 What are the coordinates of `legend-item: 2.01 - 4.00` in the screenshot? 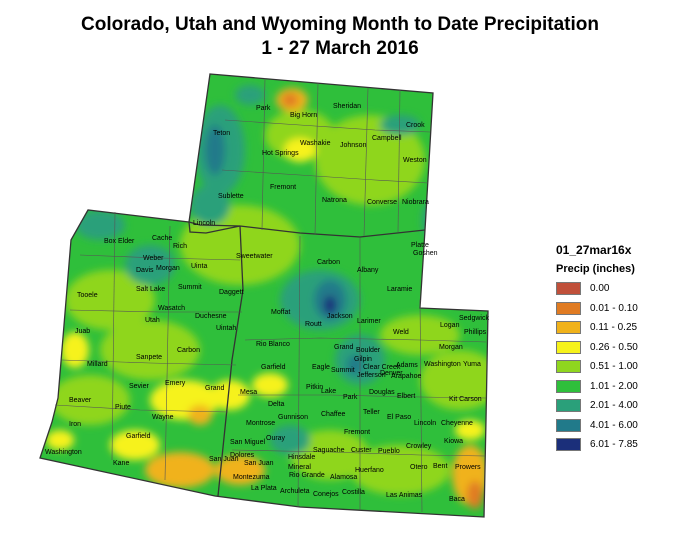 It's located at (597, 406).